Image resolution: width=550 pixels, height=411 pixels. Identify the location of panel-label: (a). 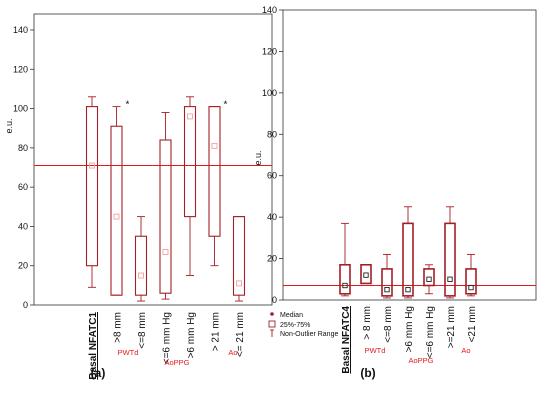
(98, 373).